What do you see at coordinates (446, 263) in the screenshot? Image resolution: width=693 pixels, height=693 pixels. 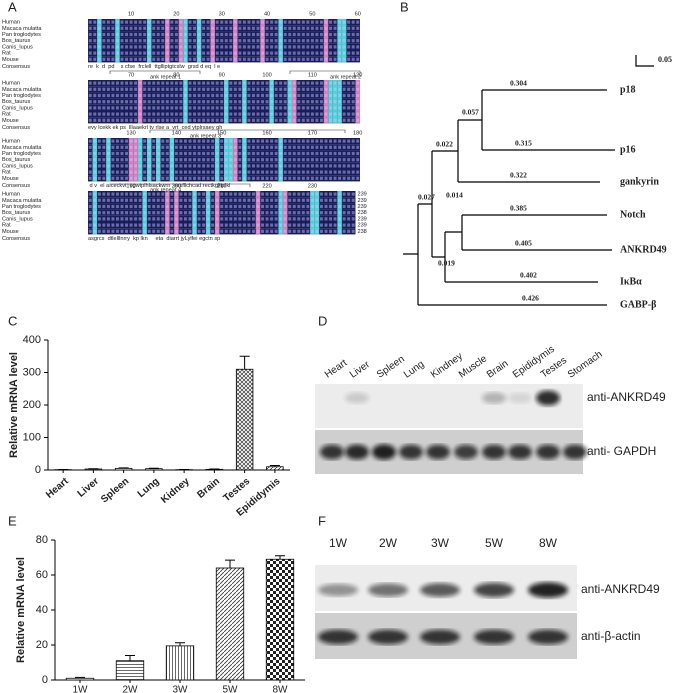 I see `branch-length: 0.019` at bounding box center [446, 263].